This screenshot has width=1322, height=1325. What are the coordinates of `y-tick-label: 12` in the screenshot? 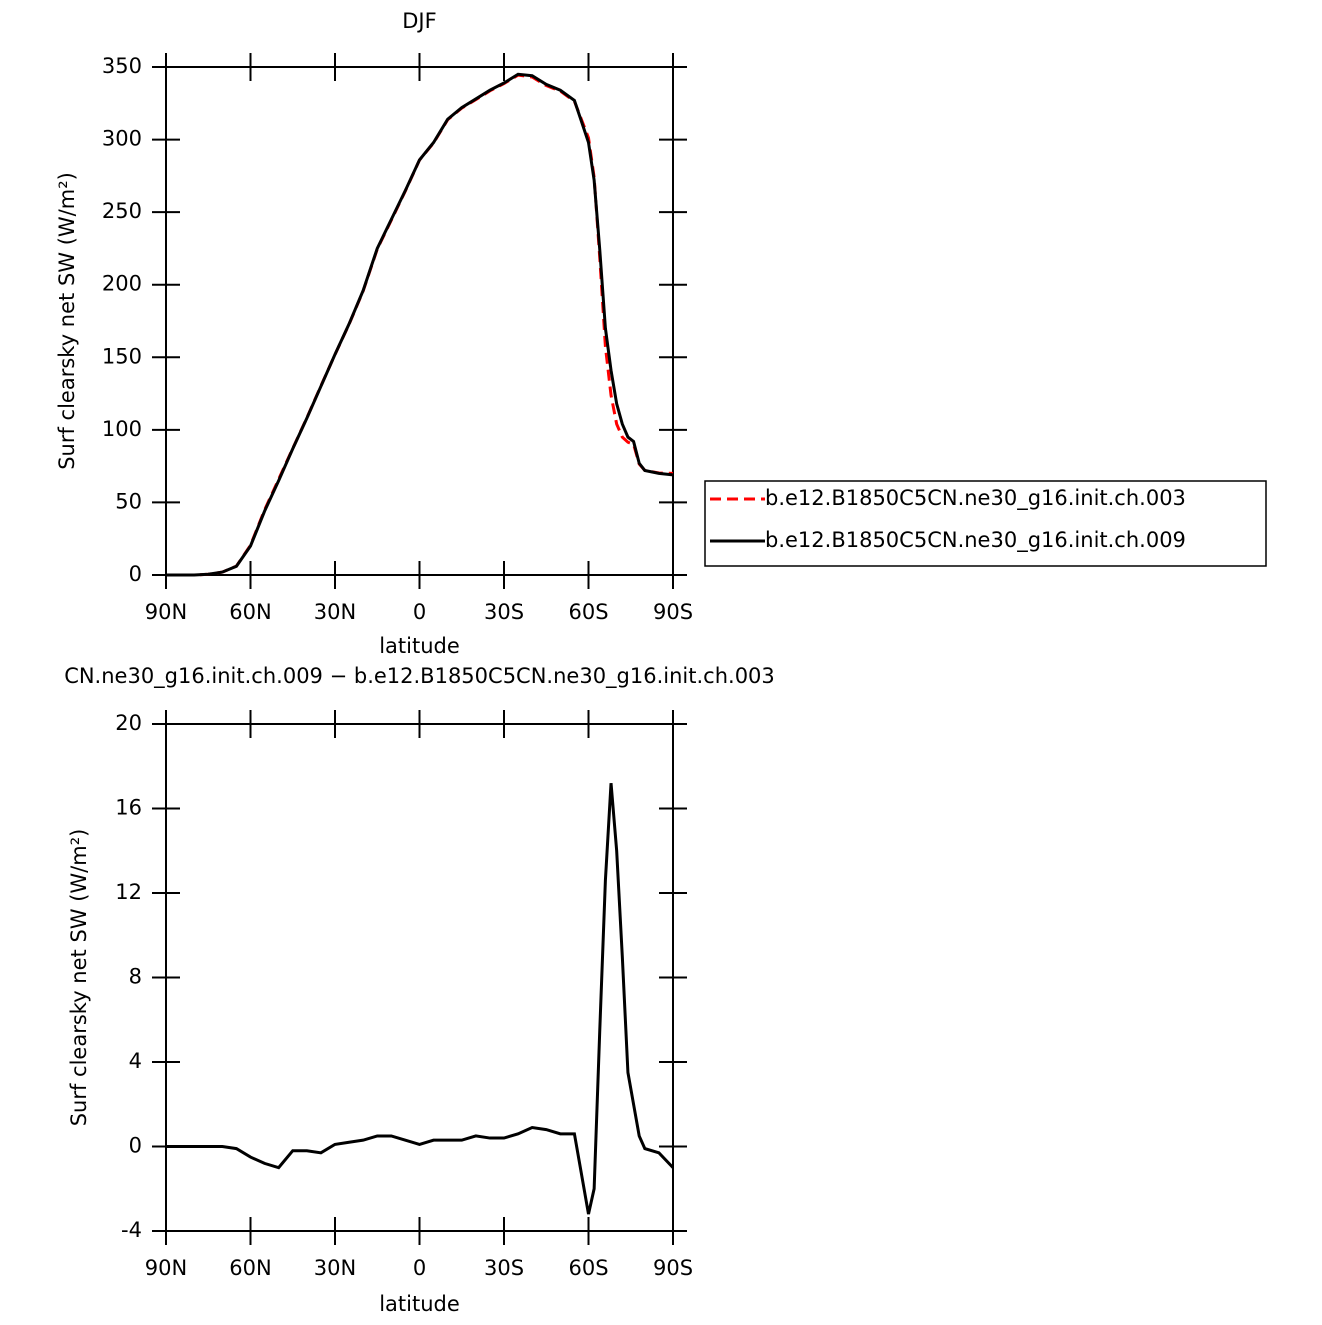 It's located at (128, 892).